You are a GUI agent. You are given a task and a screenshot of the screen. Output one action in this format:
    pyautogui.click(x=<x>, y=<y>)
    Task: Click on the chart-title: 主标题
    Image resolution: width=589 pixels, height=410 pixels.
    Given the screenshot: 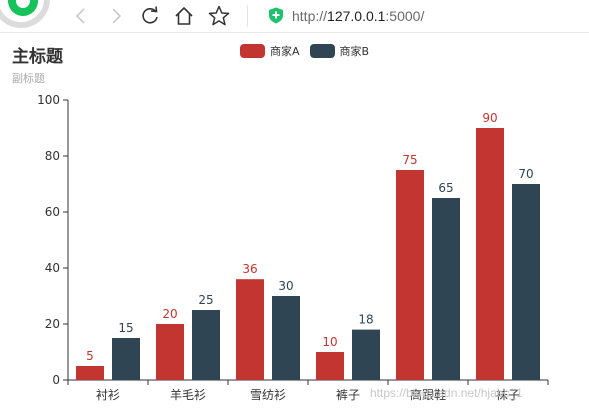 What is the action you would take?
    pyautogui.click(x=37, y=57)
    